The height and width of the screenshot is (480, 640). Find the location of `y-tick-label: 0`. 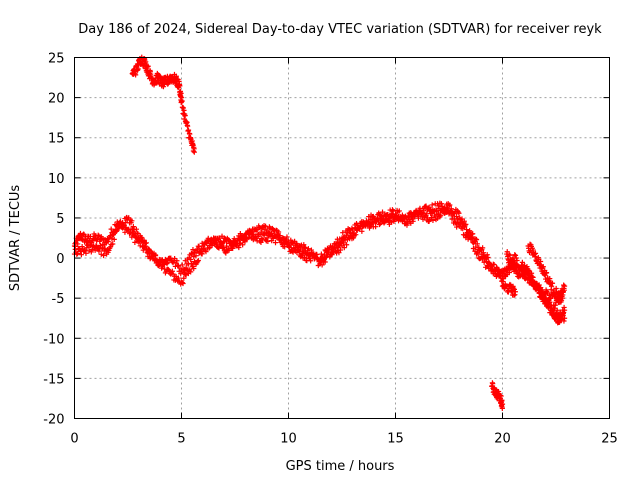

y-tick-label: 0 is located at coordinates (60, 259).